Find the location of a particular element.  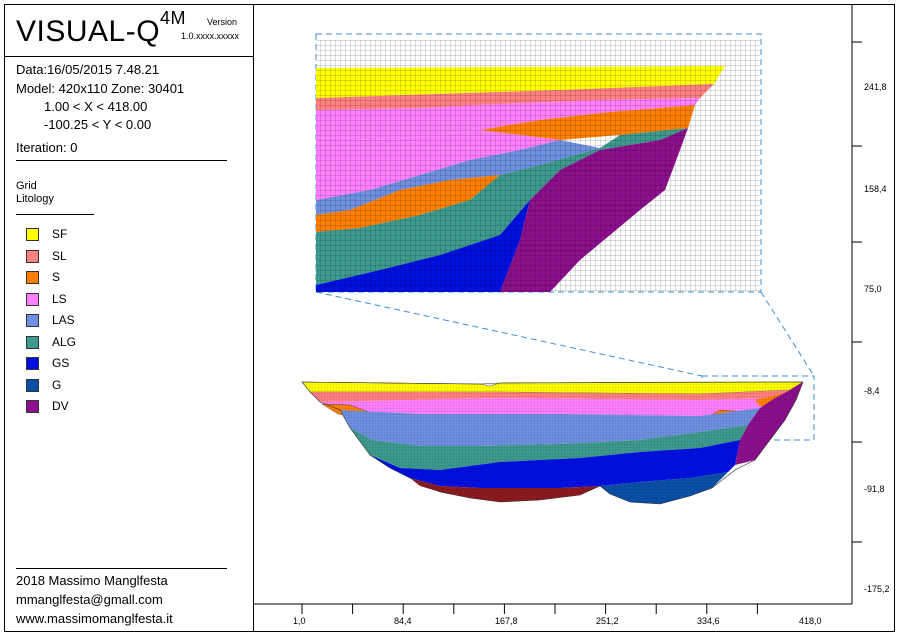

y-tick-label: 158,4 is located at coordinates (875, 189).